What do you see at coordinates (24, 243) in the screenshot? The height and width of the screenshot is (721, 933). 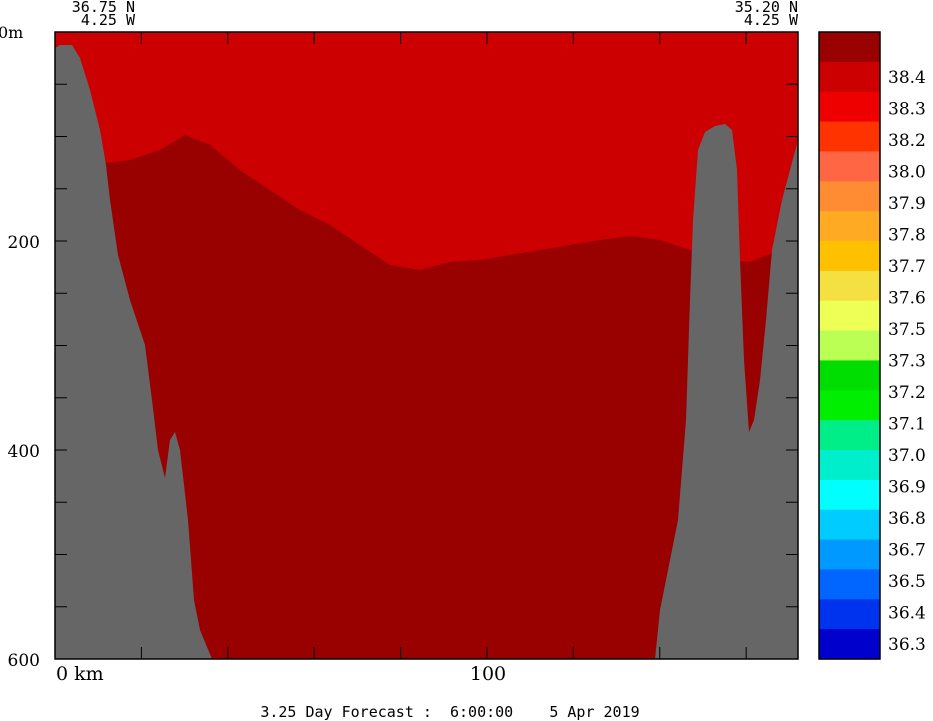 I see `y-tick-label-200: 200` at bounding box center [24, 243].